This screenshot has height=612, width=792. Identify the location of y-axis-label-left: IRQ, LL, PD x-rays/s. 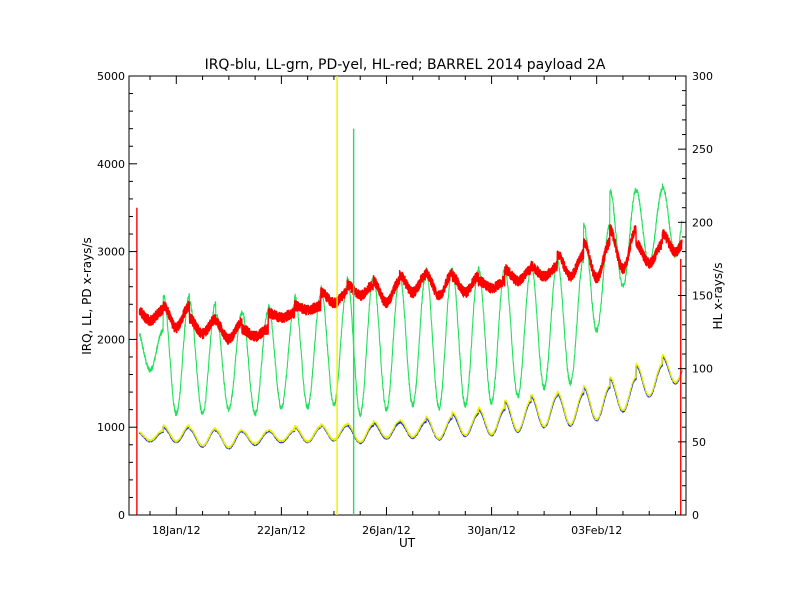
(87, 296).